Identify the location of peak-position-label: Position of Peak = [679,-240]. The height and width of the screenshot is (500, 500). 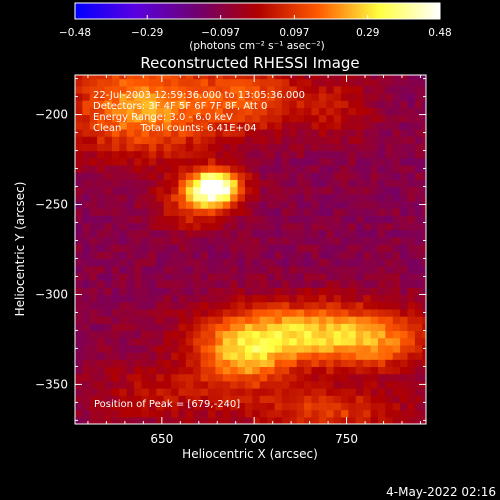
(167, 404).